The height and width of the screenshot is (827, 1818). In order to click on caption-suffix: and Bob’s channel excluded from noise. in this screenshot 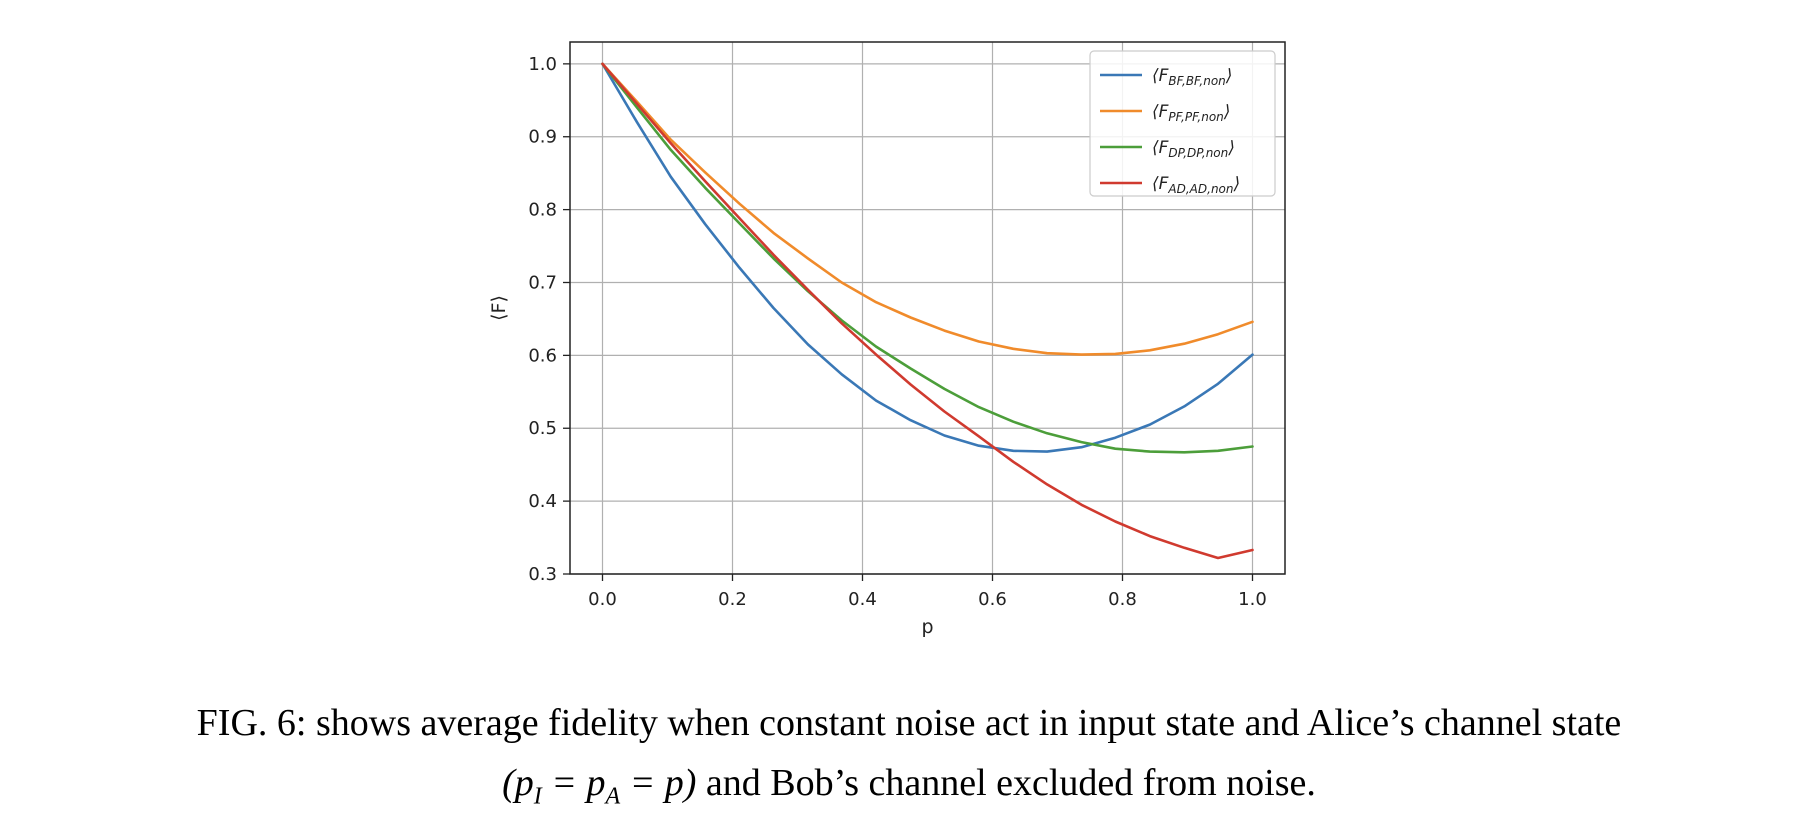, I will do `click(1010, 783)`.